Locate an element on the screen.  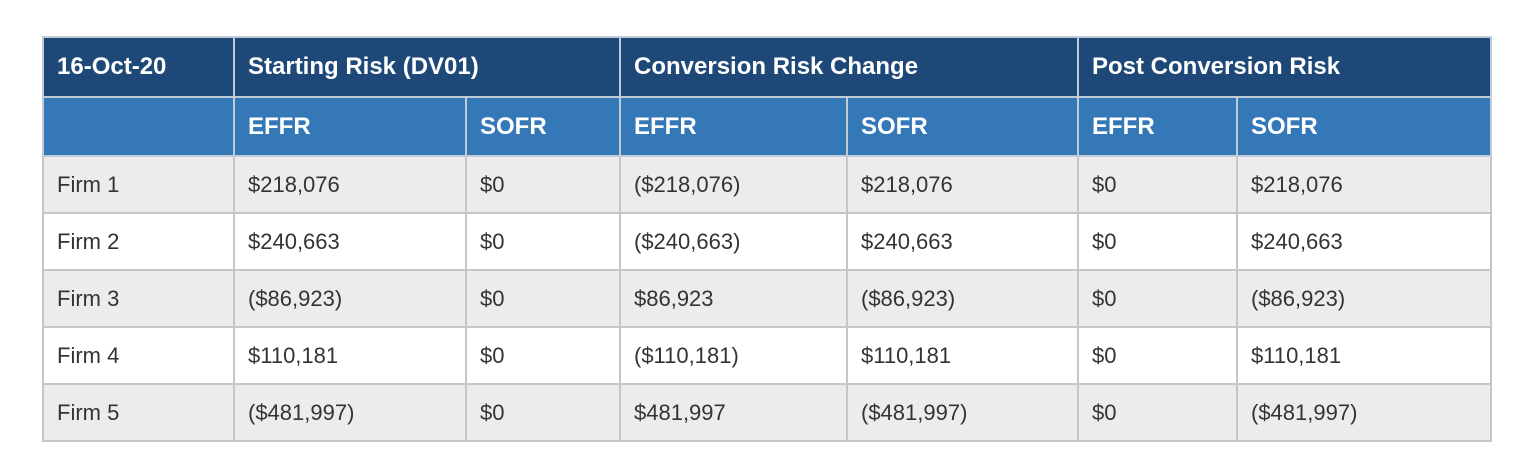
subheader-starting-effr: EFFR is located at coordinates (350, 126).